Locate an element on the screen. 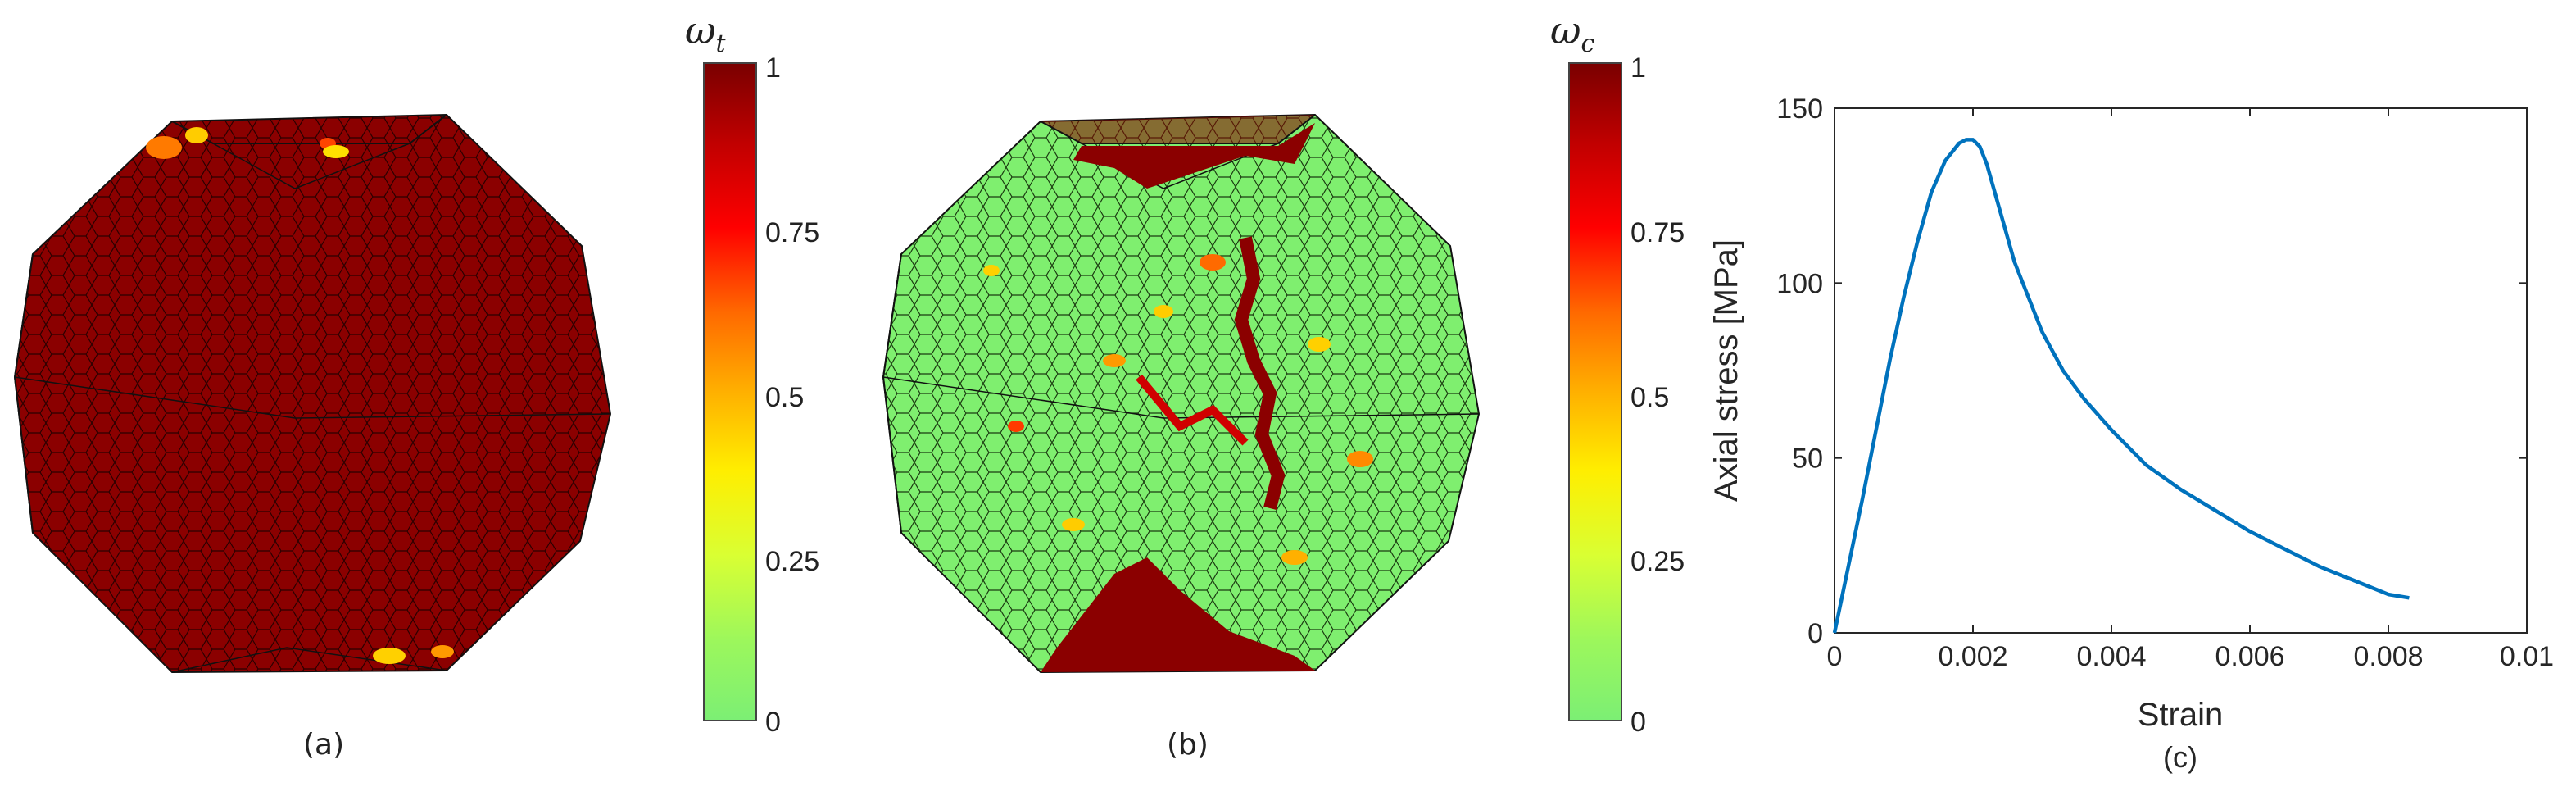 This screenshot has height=796, width=2576. colorbar-b-title: ωc is located at coordinates (1572, 33).